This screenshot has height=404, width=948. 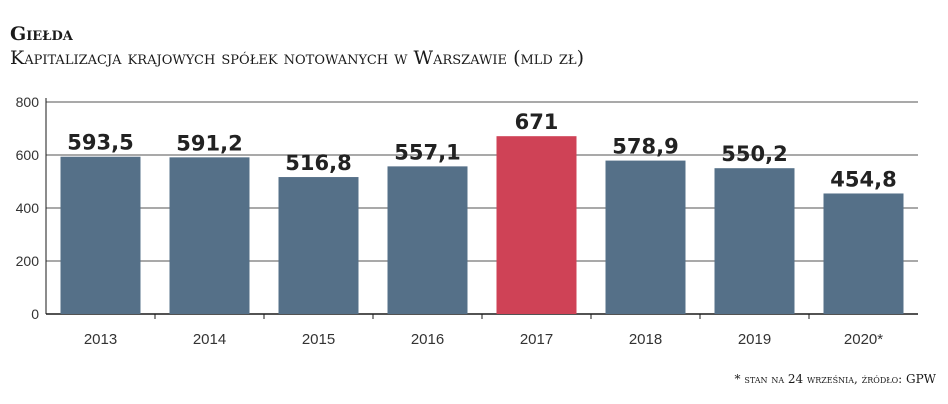 What do you see at coordinates (863, 339) in the screenshot?
I see `x-tick-label: 2020*` at bounding box center [863, 339].